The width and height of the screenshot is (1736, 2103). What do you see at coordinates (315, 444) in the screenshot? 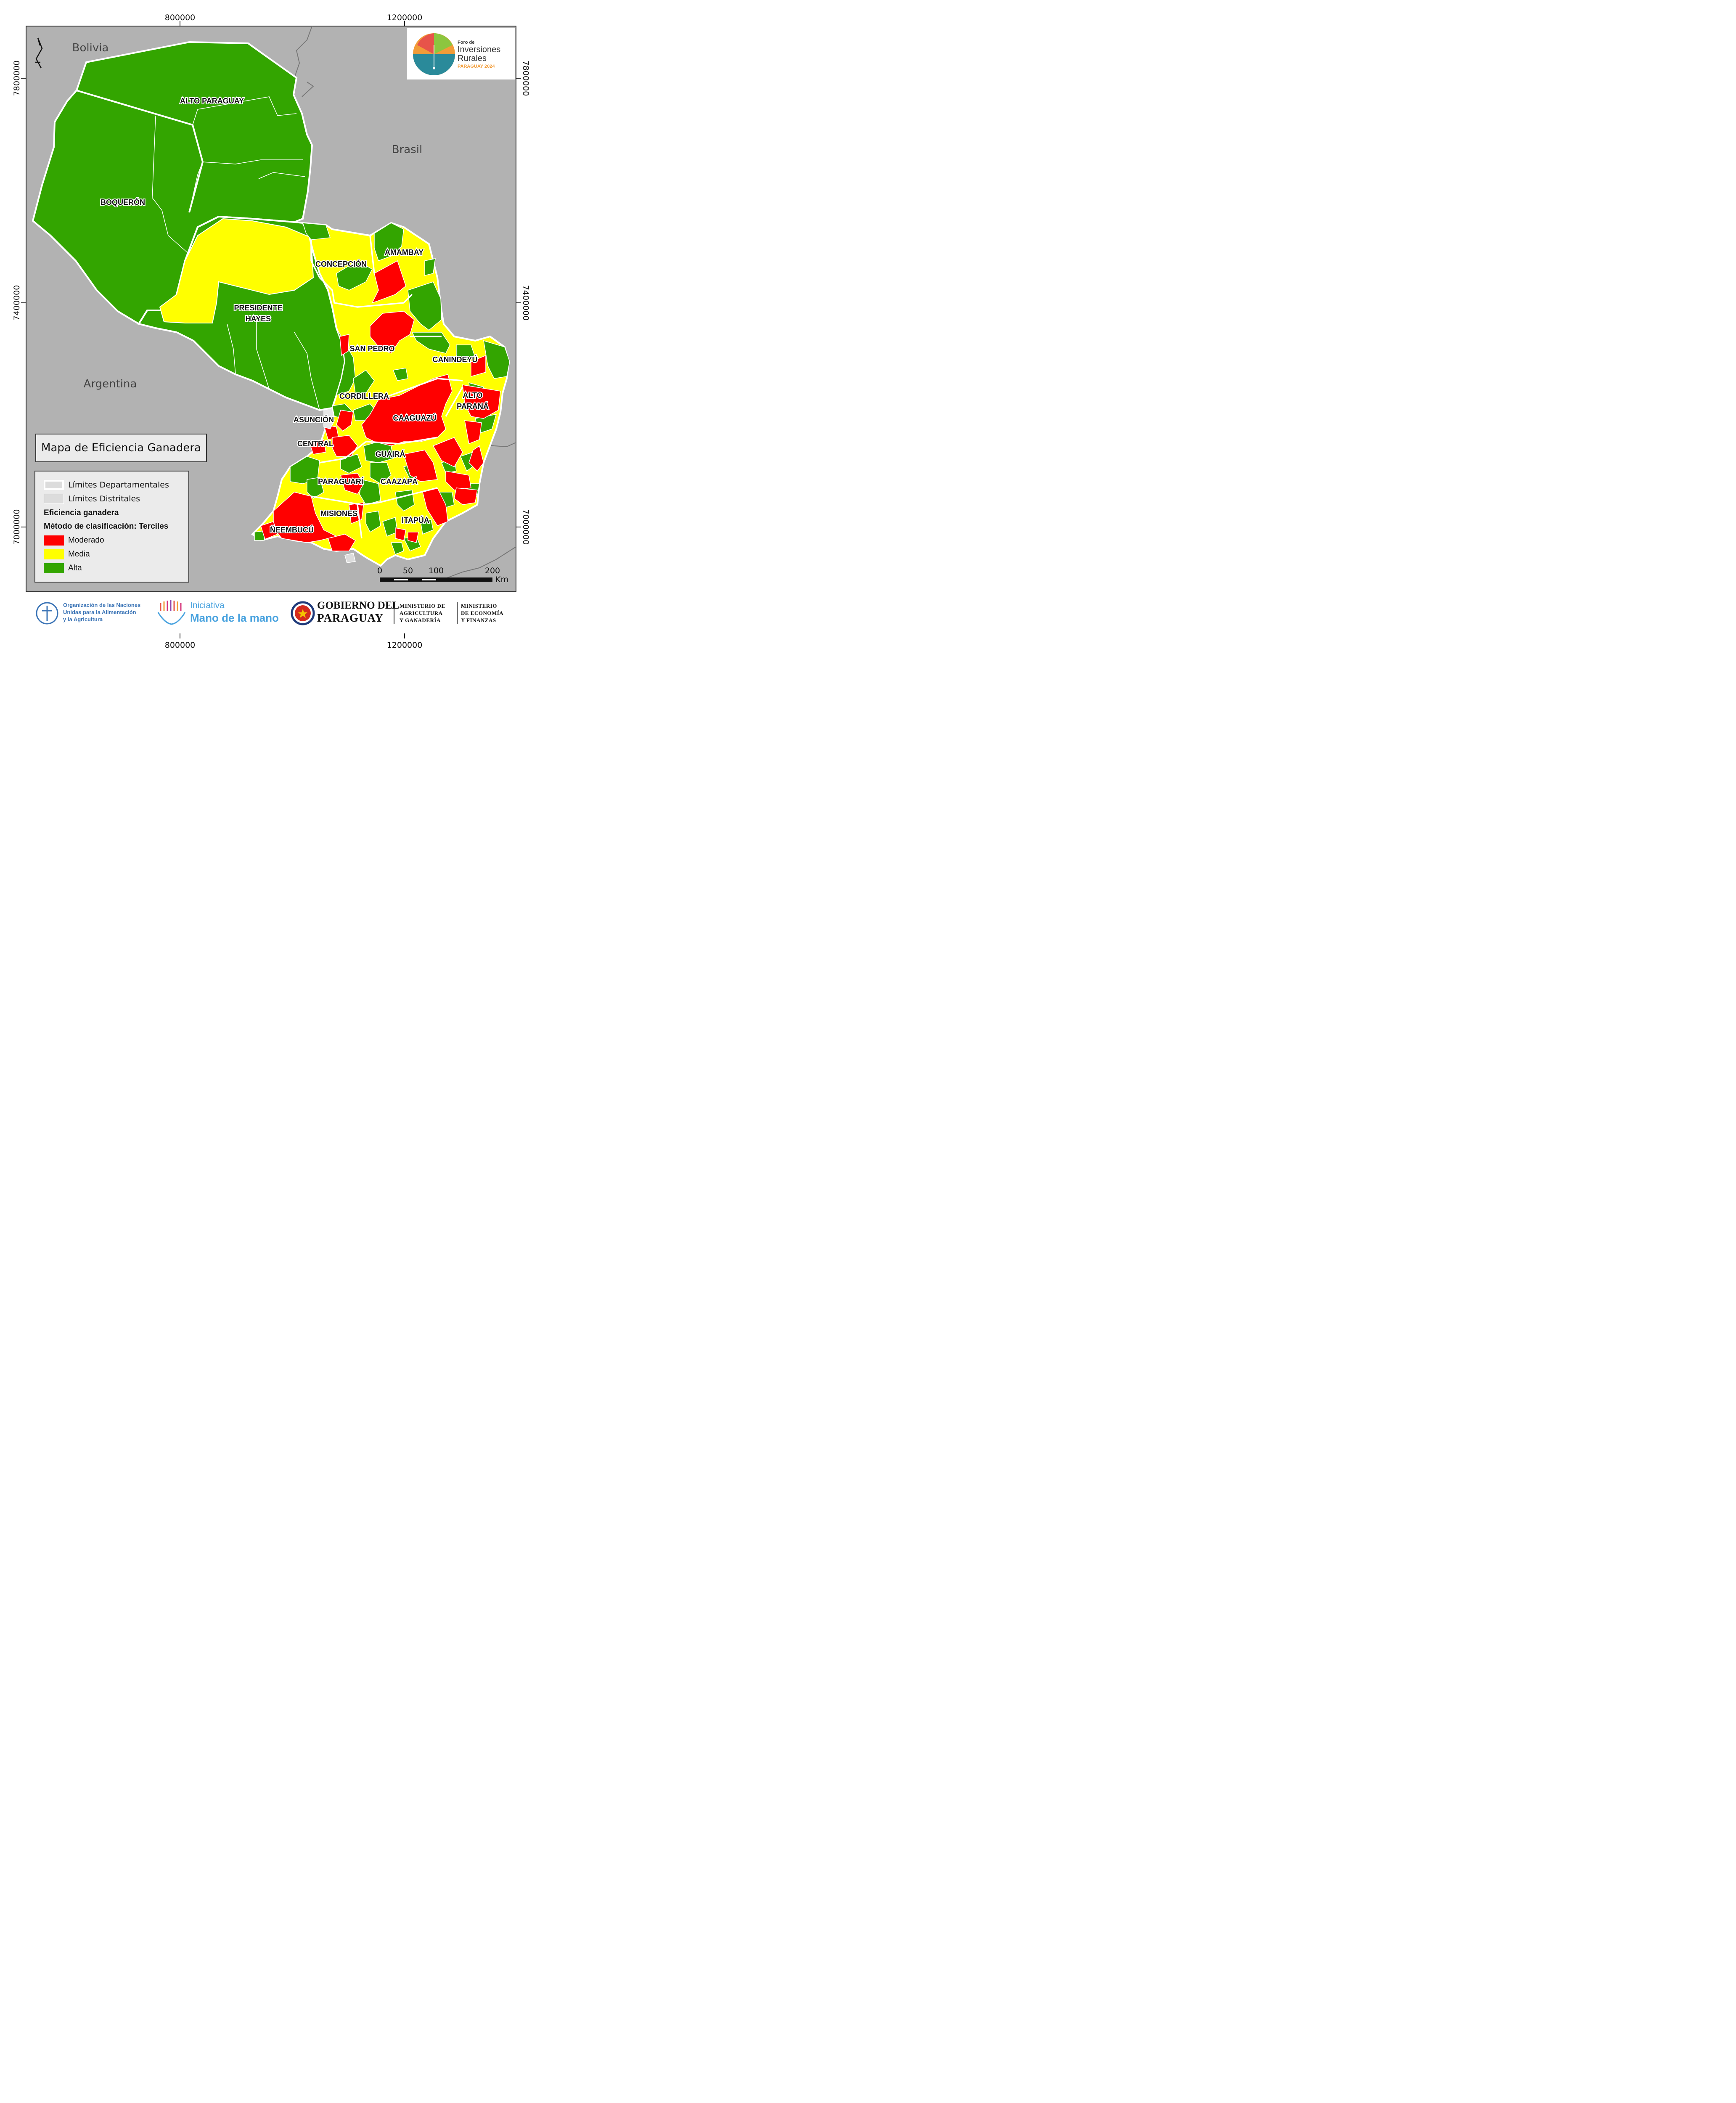
I see `dept-label-central: CENTRAL` at bounding box center [315, 444].